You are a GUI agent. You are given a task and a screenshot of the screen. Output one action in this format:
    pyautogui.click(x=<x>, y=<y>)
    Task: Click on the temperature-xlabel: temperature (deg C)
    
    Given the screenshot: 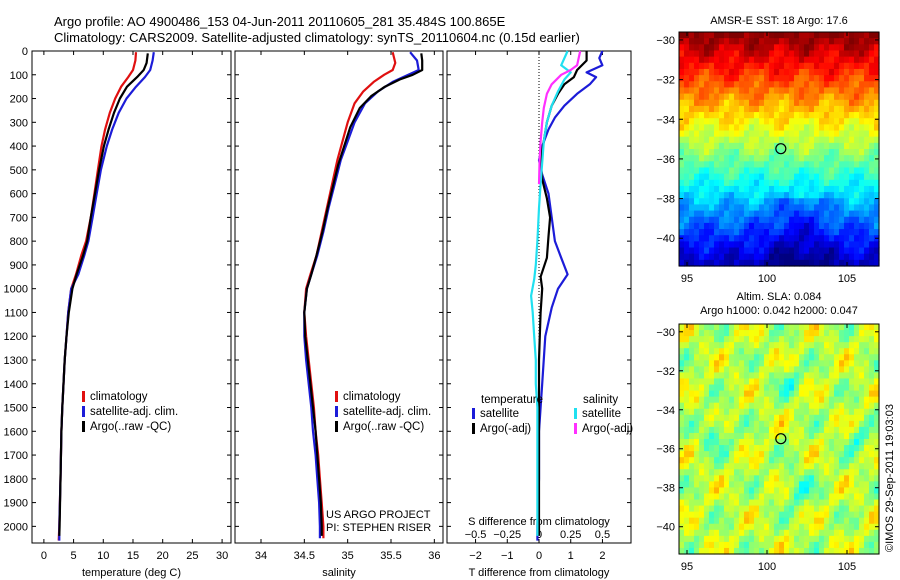 What is the action you would take?
    pyautogui.click(x=131, y=573)
    